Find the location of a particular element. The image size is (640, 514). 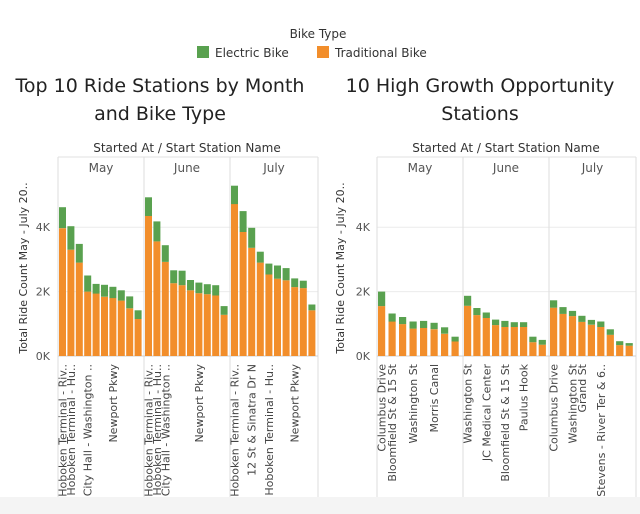

chart2-y-tick-0: 0K is located at coordinates (363, 356).